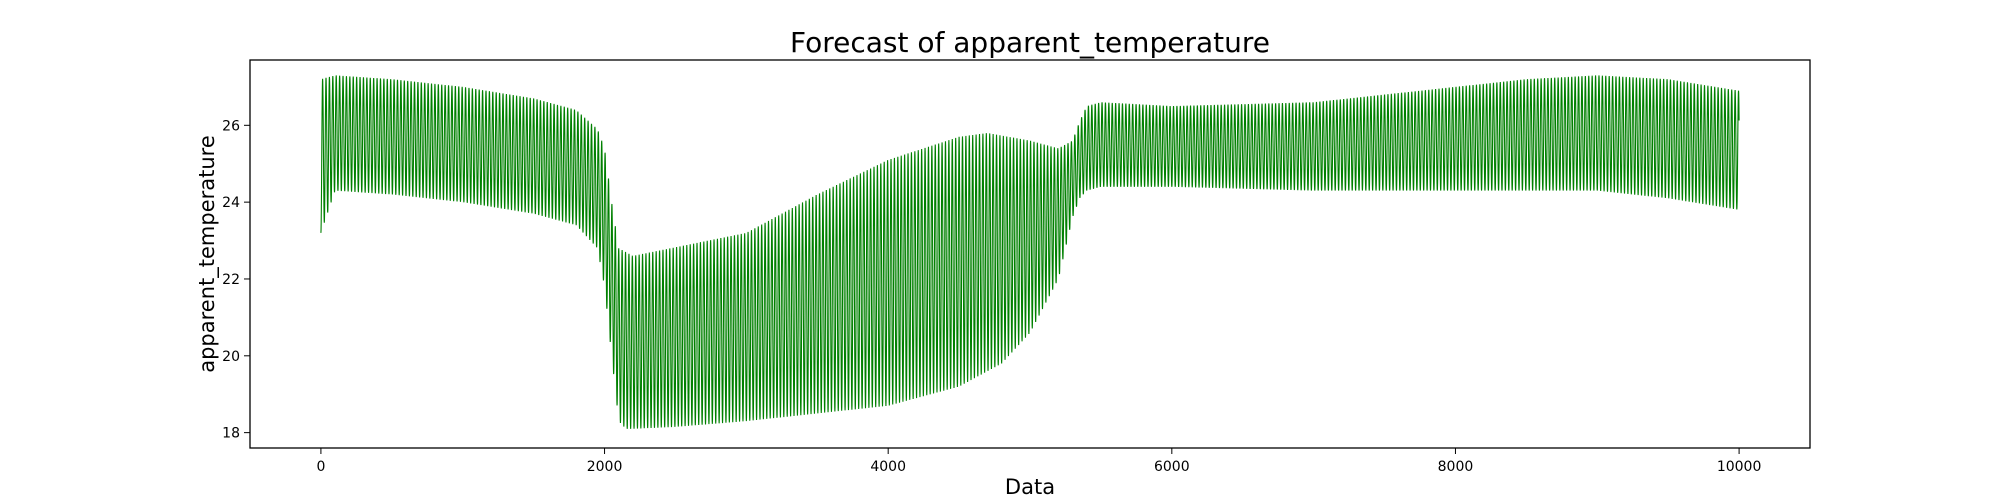 Image resolution: width=2000 pixels, height=500 pixels. I want to click on y-tick-label: 22, so click(231, 280).